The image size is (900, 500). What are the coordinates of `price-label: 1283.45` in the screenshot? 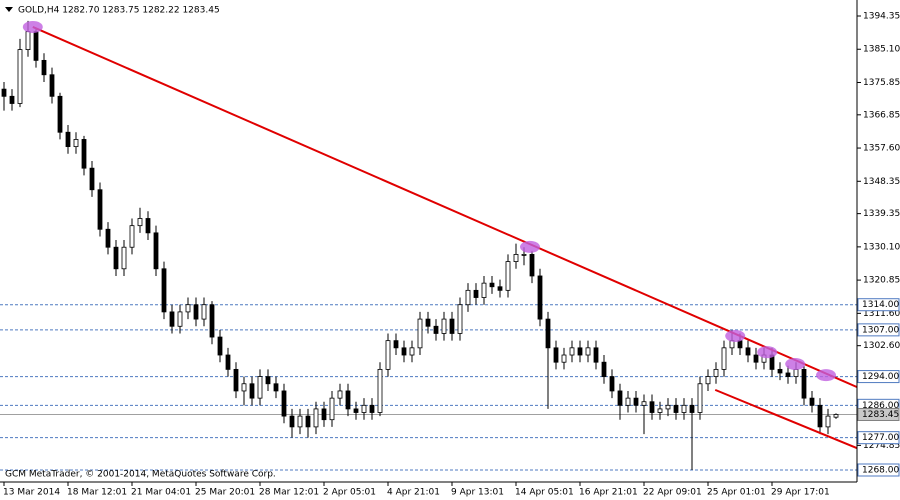 It's located at (880, 415).